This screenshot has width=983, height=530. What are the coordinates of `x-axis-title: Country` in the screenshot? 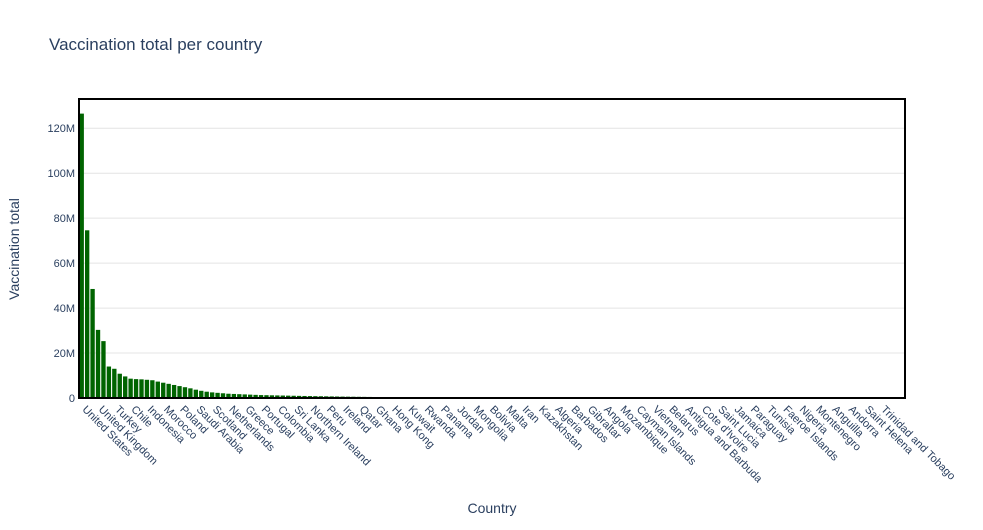 It's located at (491, 508).